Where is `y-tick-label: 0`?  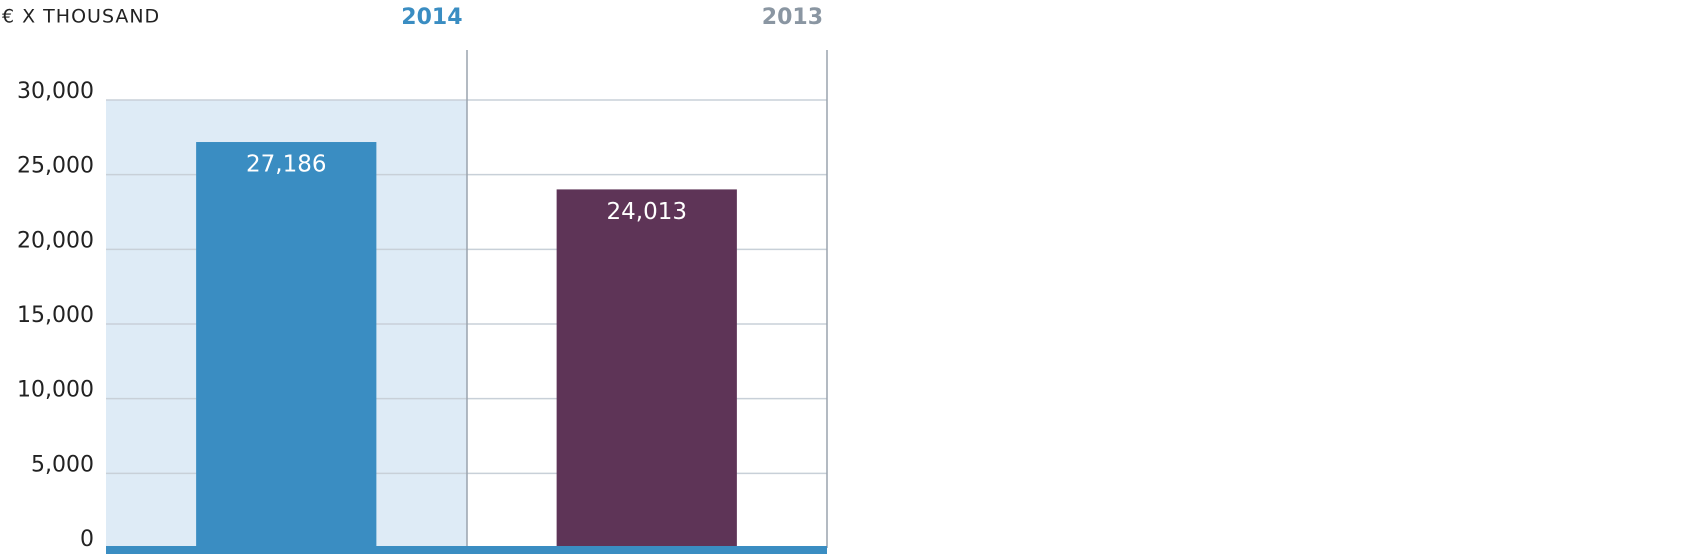
y-tick-label: 0 is located at coordinates (87, 539).